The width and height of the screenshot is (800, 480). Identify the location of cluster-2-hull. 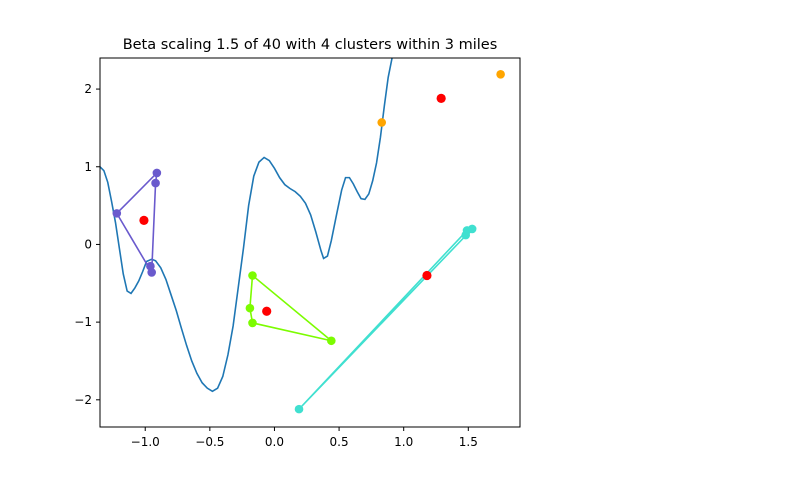
(290, 308).